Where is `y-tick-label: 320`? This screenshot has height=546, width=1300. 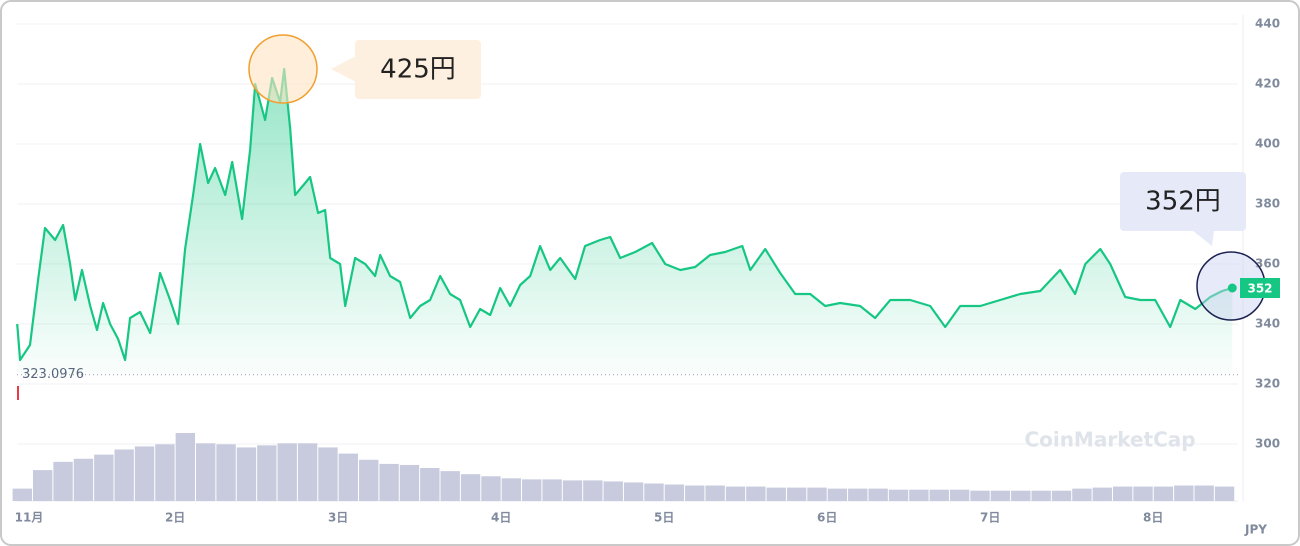 y-tick-label: 320 is located at coordinates (1267, 384).